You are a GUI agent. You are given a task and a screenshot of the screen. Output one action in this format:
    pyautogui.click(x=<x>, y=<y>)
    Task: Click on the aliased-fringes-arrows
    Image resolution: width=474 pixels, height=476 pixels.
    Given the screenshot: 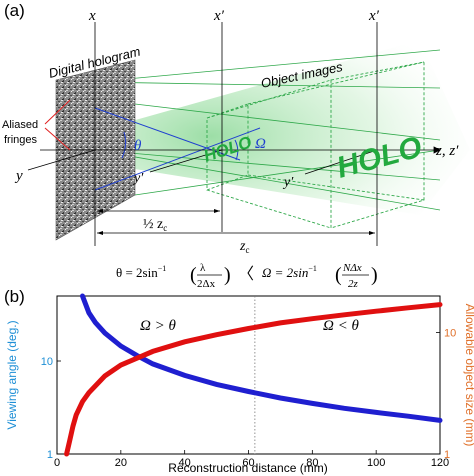 What is the action you would take?
    pyautogui.click(x=57, y=125)
    